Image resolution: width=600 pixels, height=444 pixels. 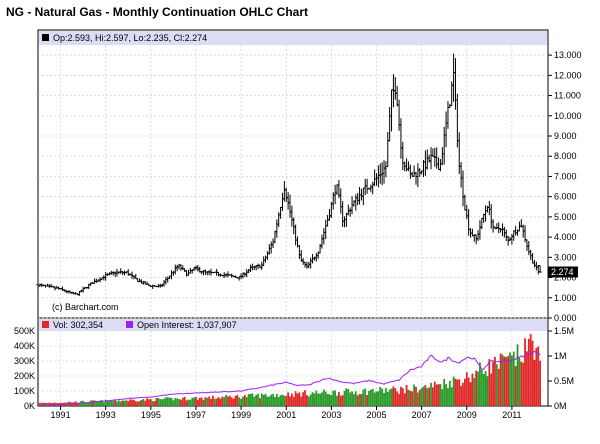 What do you see at coordinates (286, 415) in the screenshot?
I see `time-tick-label: 2001` at bounding box center [286, 415].